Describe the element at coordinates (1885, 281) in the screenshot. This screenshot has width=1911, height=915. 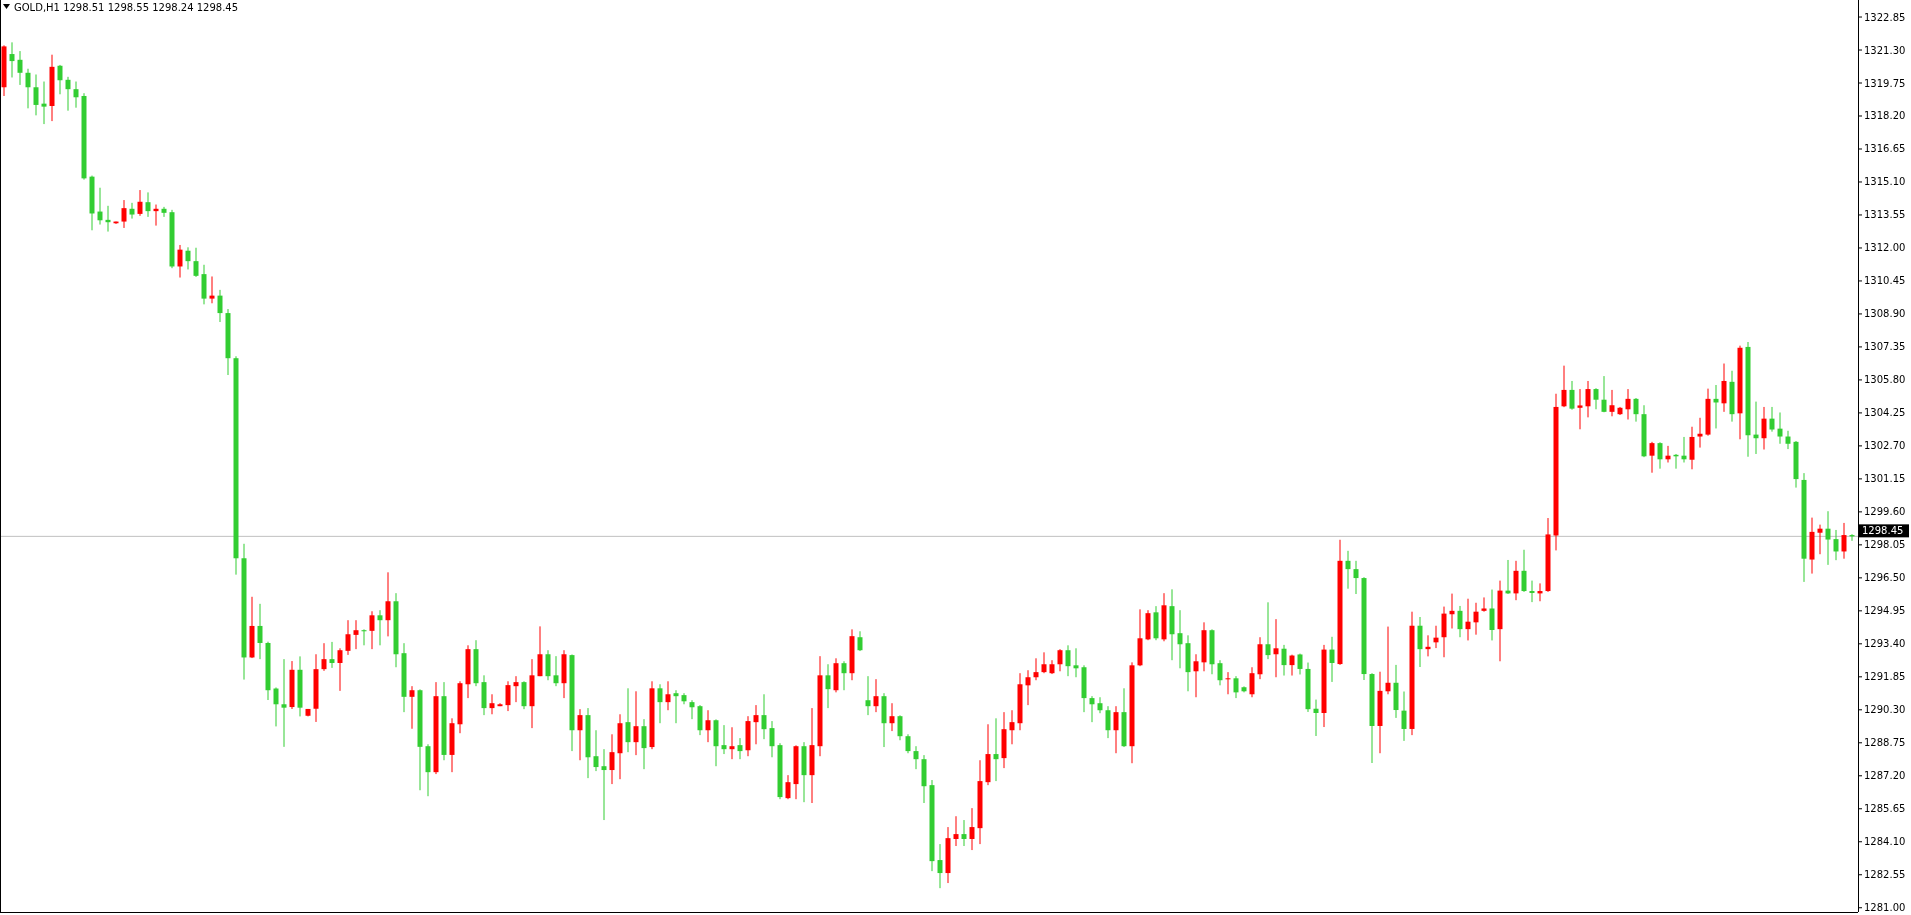
I see `y-tick-label: 1310.45` at that location.